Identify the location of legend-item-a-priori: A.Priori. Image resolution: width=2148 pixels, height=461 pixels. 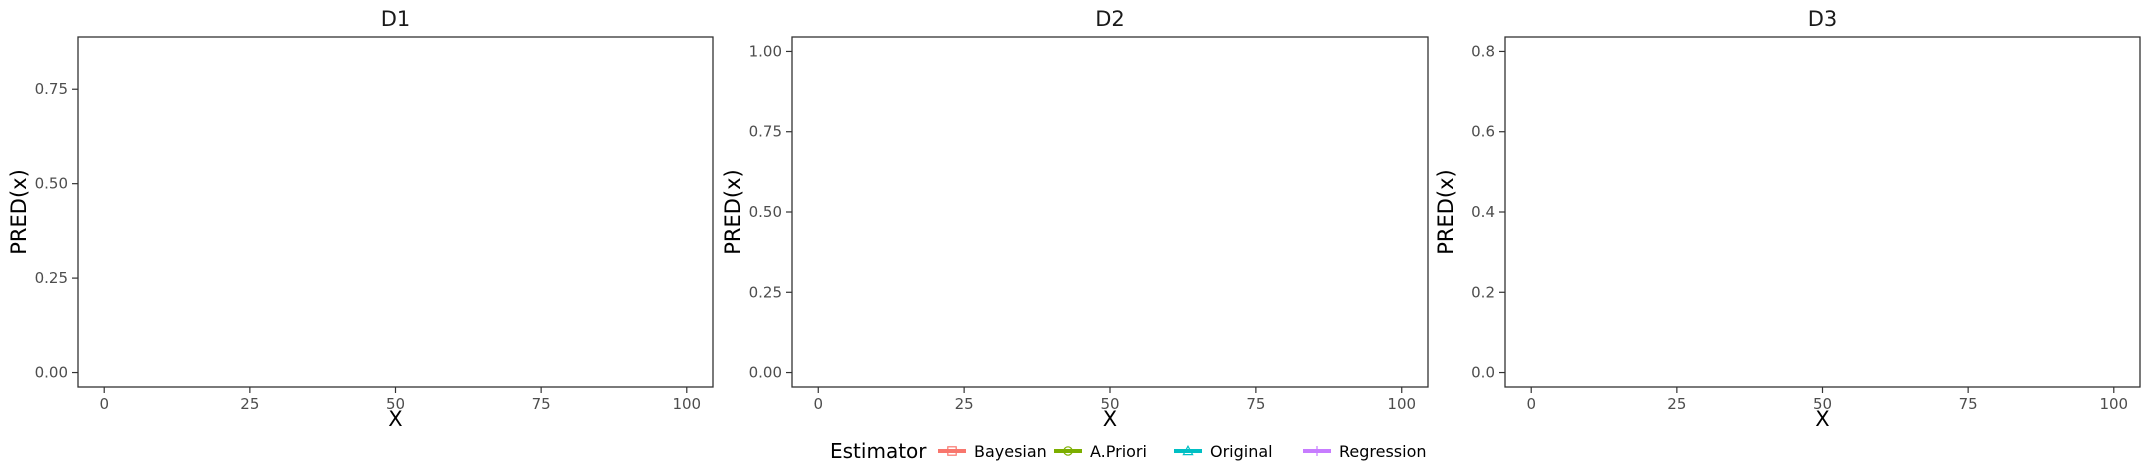
(1100, 451).